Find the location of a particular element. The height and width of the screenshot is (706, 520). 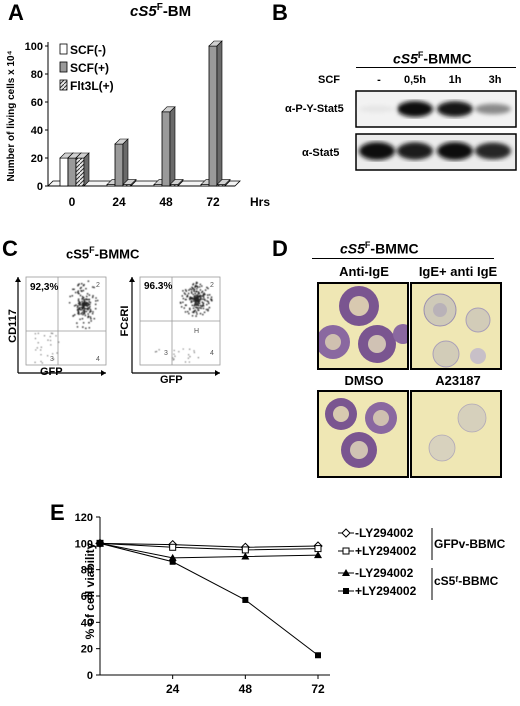

micro-label-a23187: A23187 is located at coordinates (458, 380).